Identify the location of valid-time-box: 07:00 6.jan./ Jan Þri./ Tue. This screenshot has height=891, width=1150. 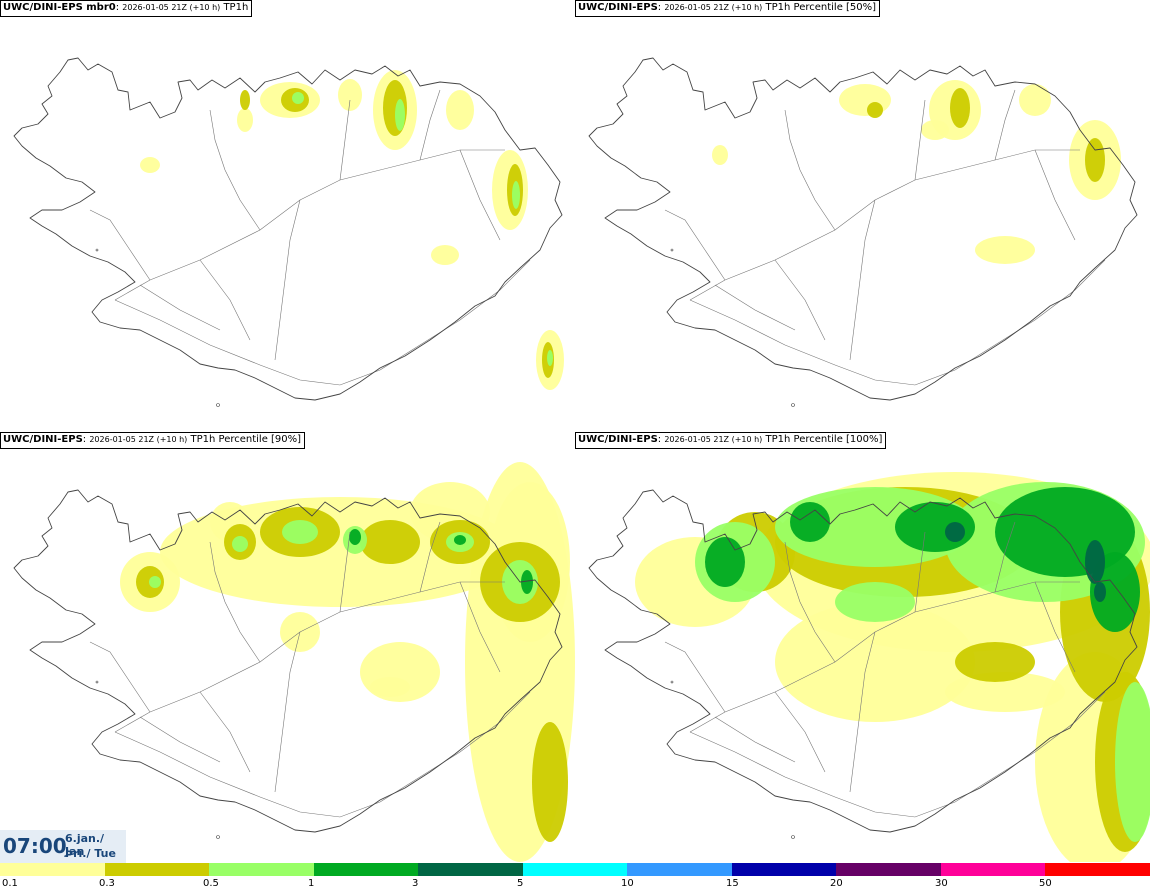
(63, 846).